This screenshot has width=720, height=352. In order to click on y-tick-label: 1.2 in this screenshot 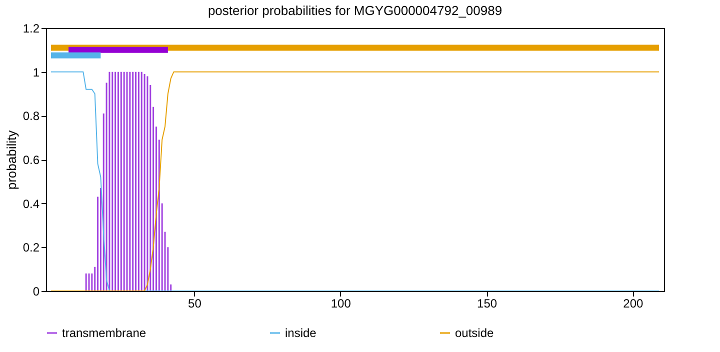, I will do `click(31, 29)`.